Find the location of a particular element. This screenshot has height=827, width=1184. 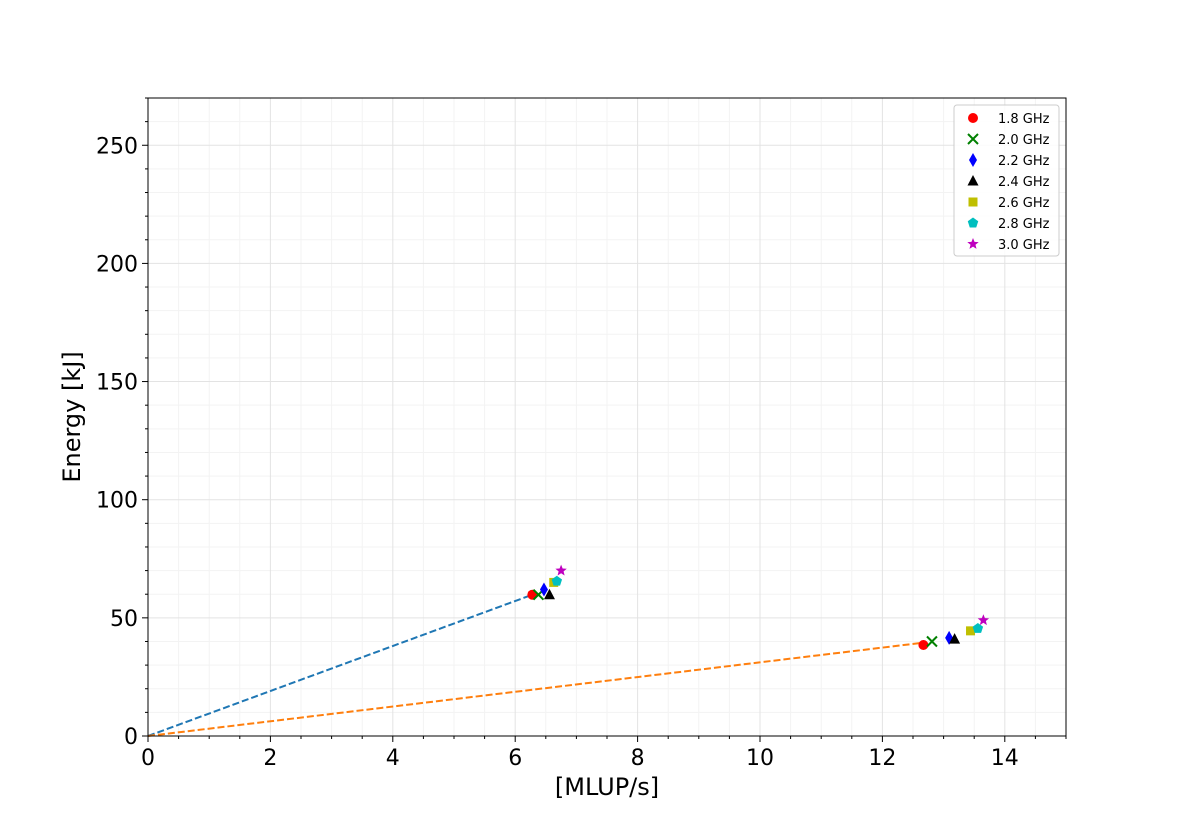

y-tick-label: 0 is located at coordinates (131, 737).